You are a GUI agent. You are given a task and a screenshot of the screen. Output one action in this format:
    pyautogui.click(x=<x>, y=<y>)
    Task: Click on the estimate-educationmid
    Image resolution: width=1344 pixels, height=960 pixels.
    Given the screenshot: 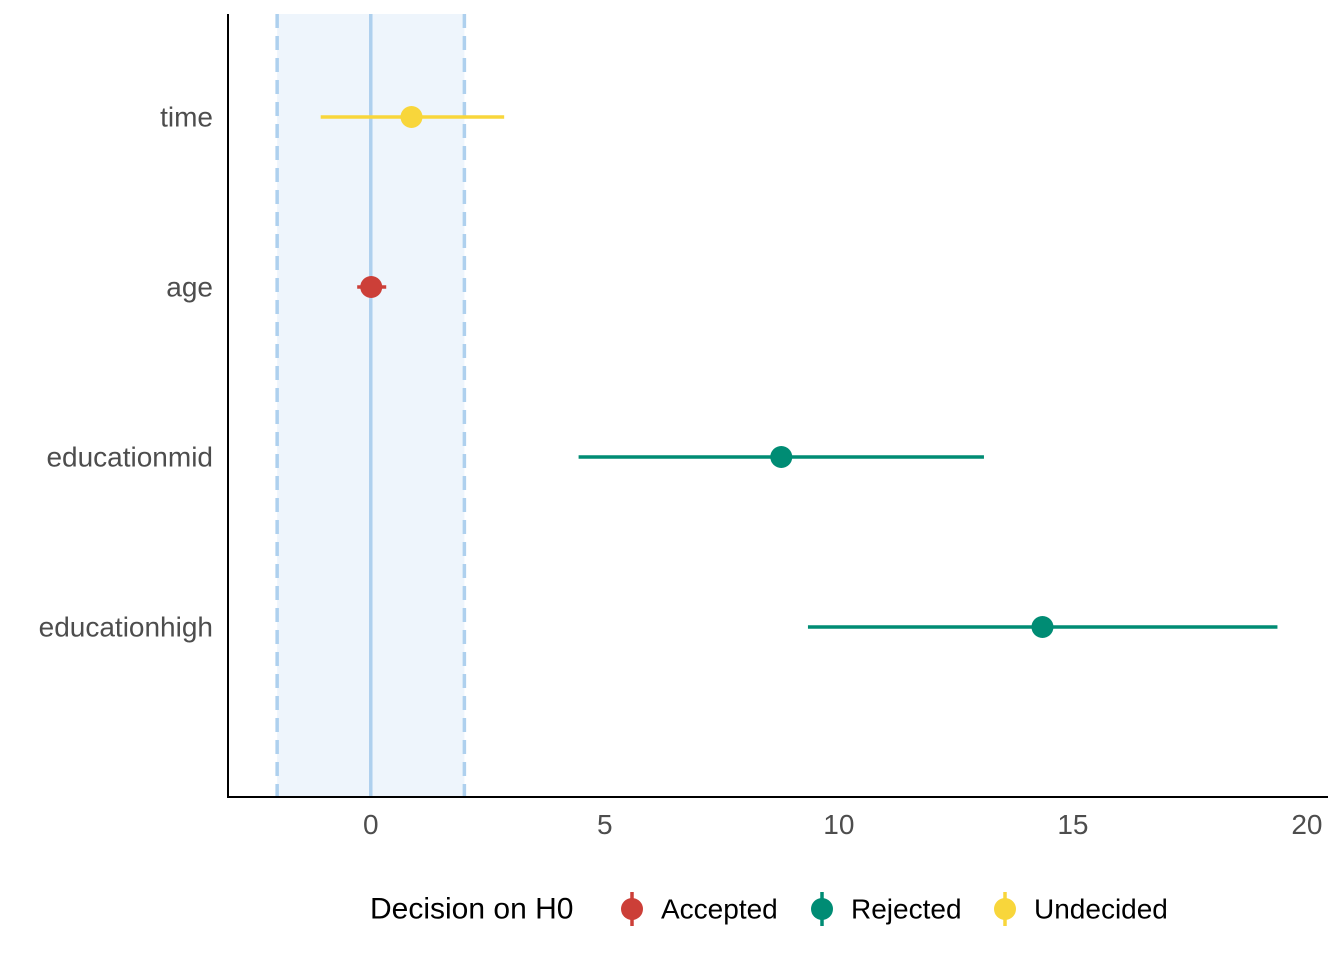 What is the action you would take?
    pyautogui.click(x=781, y=457)
    